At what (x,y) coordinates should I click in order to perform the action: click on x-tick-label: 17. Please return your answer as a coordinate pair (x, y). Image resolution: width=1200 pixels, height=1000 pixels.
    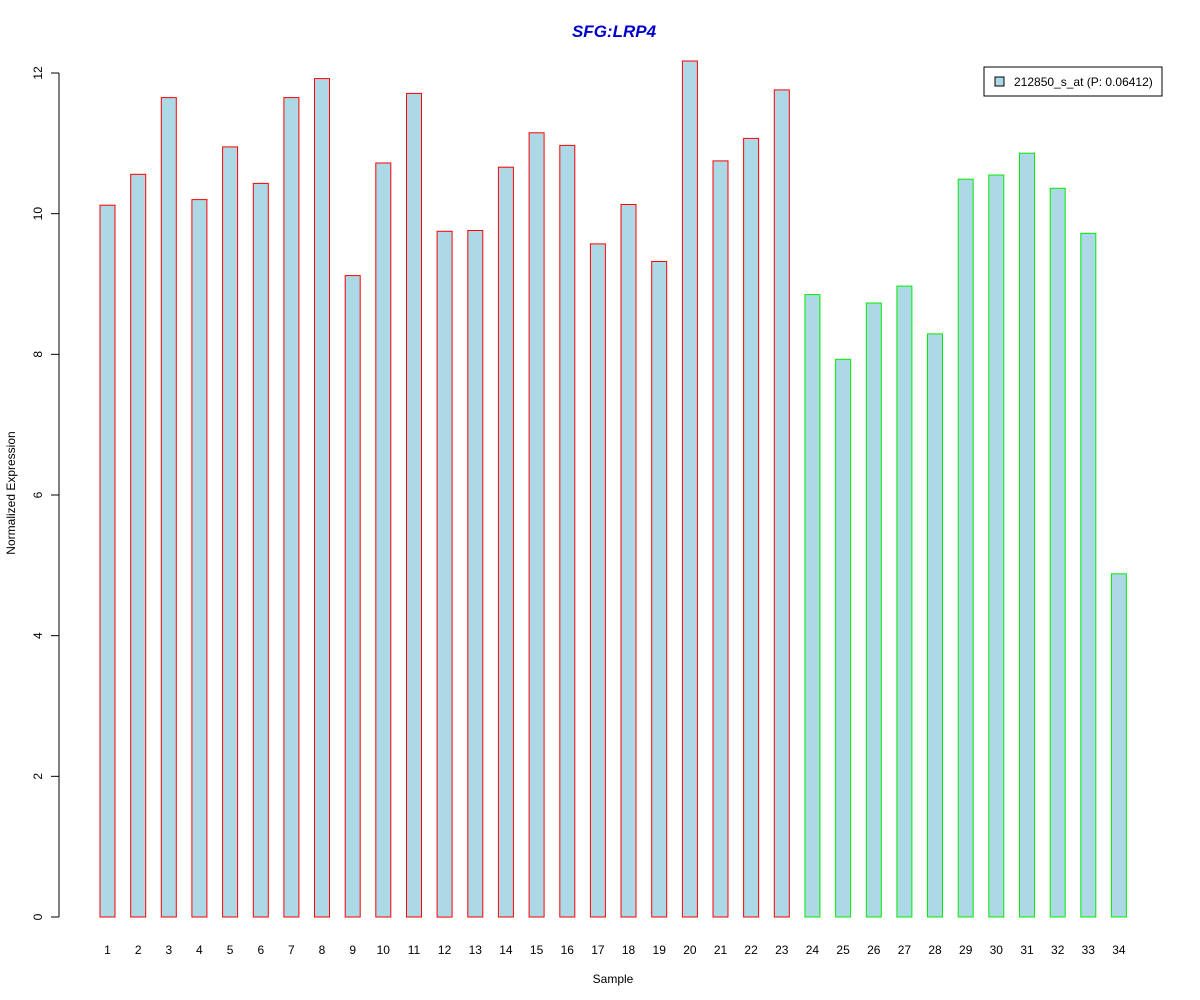
    Looking at the image, I should click on (598, 950).